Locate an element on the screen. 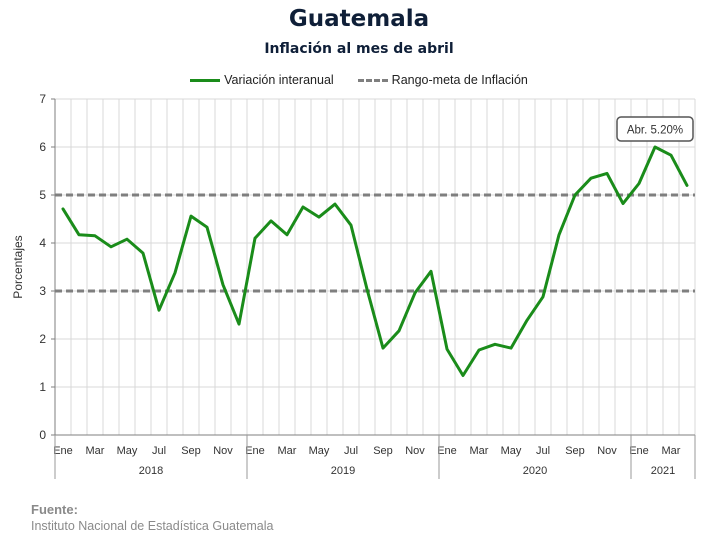  legend-item-range: Rango-meta de Inflación is located at coordinates (442, 80).